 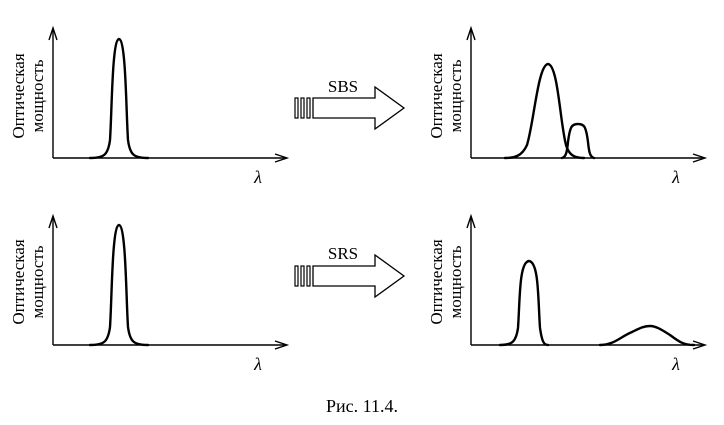 I want to click on panel-bottom-left: Оптическая мощность λ, so click(x=149, y=293).